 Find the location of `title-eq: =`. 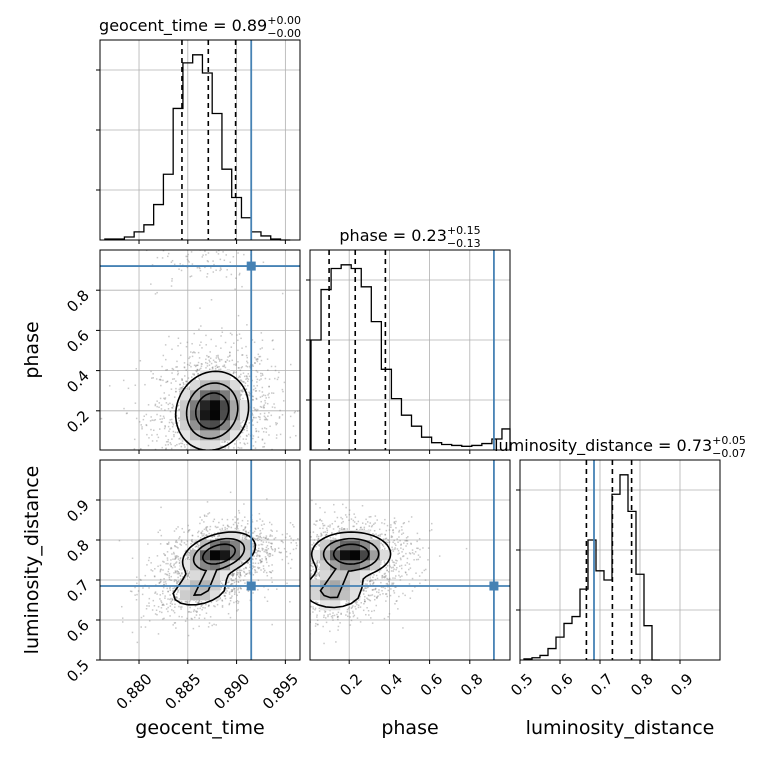

title-eq: = is located at coordinates (665, 445).